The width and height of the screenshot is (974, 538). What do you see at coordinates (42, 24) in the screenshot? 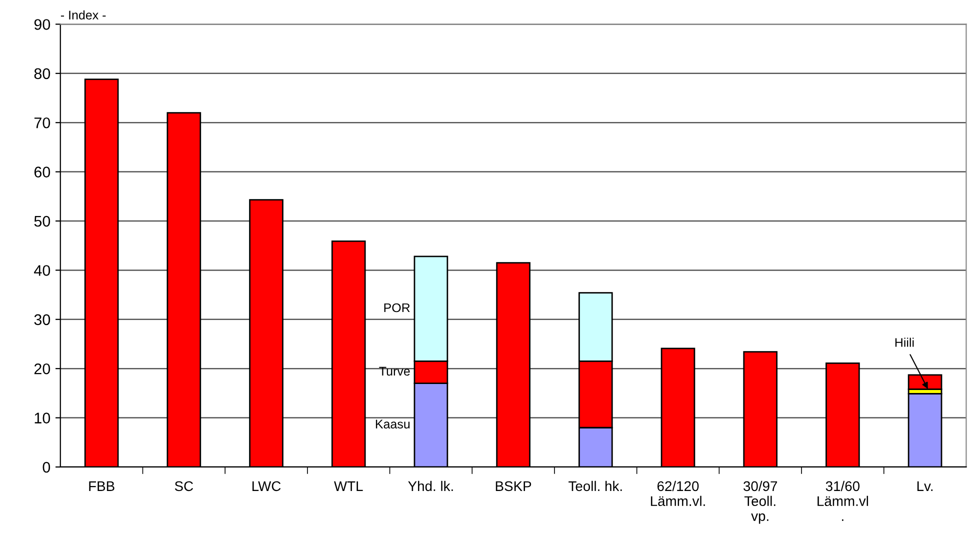
I see `y-tick-label: 90` at bounding box center [42, 24].